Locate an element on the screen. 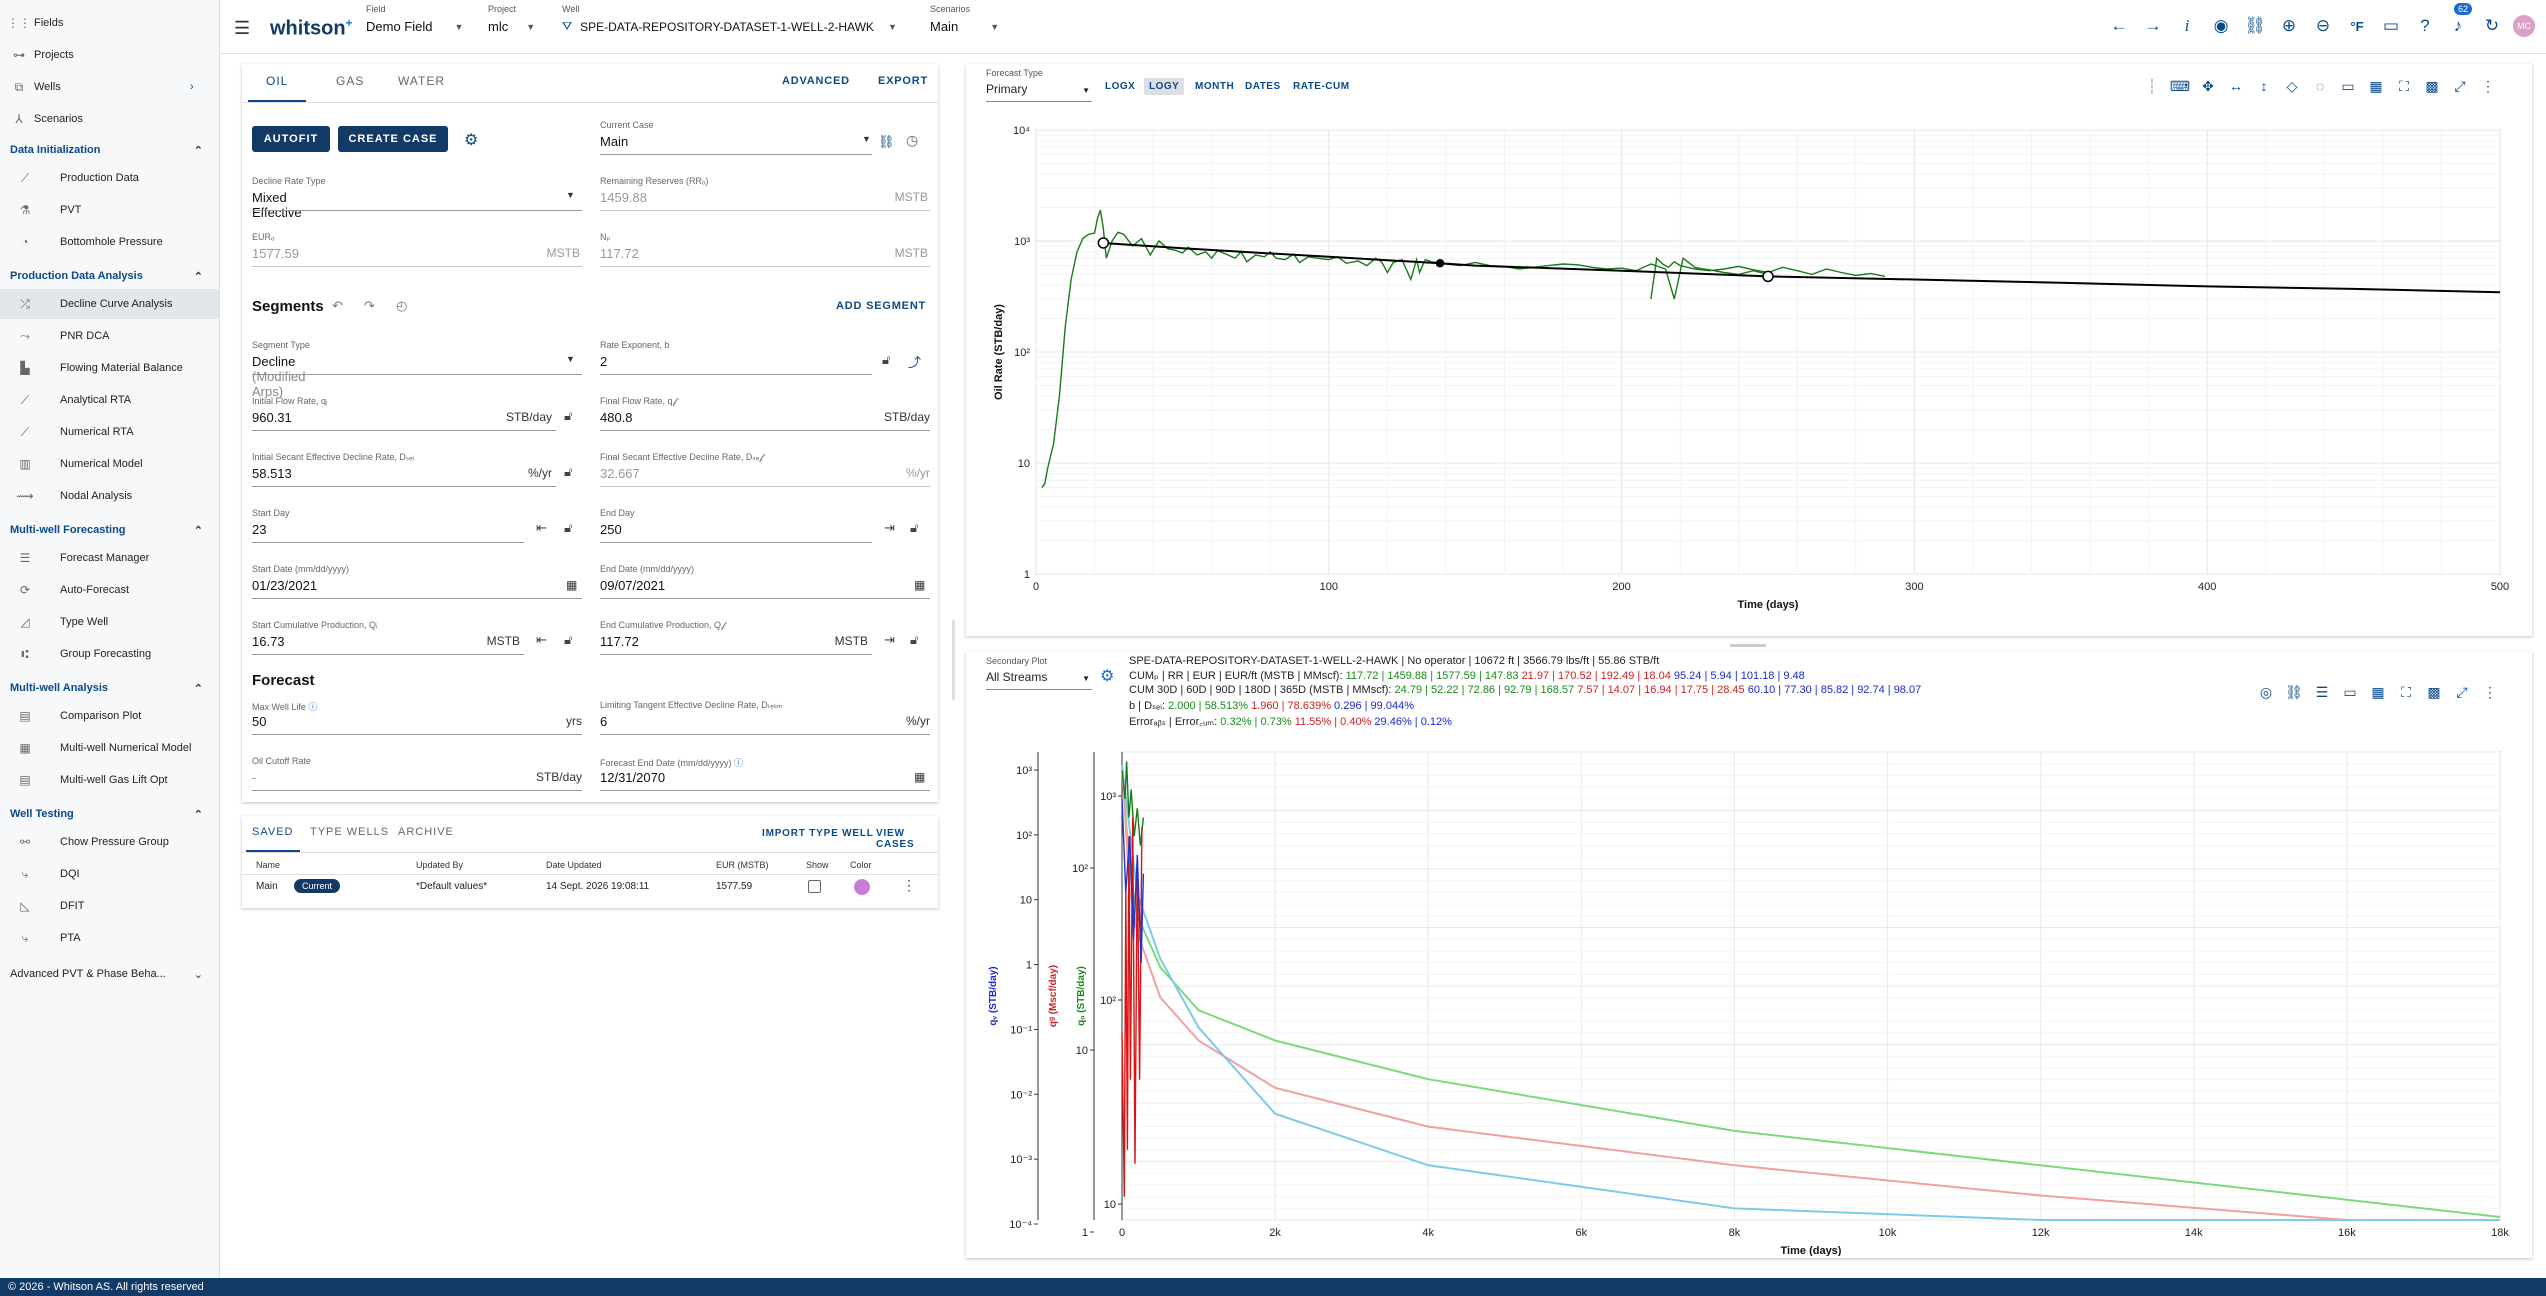 This screenshot has height=1296, width=2546. tab-gas: GAS is located at coordinates (350, 81).